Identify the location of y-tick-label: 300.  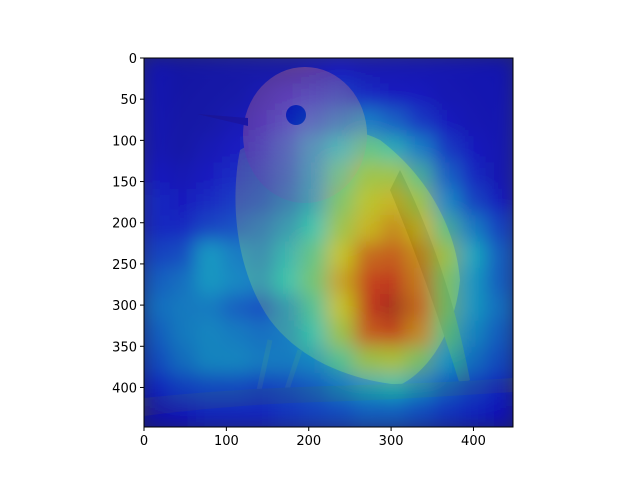
(124, 306).